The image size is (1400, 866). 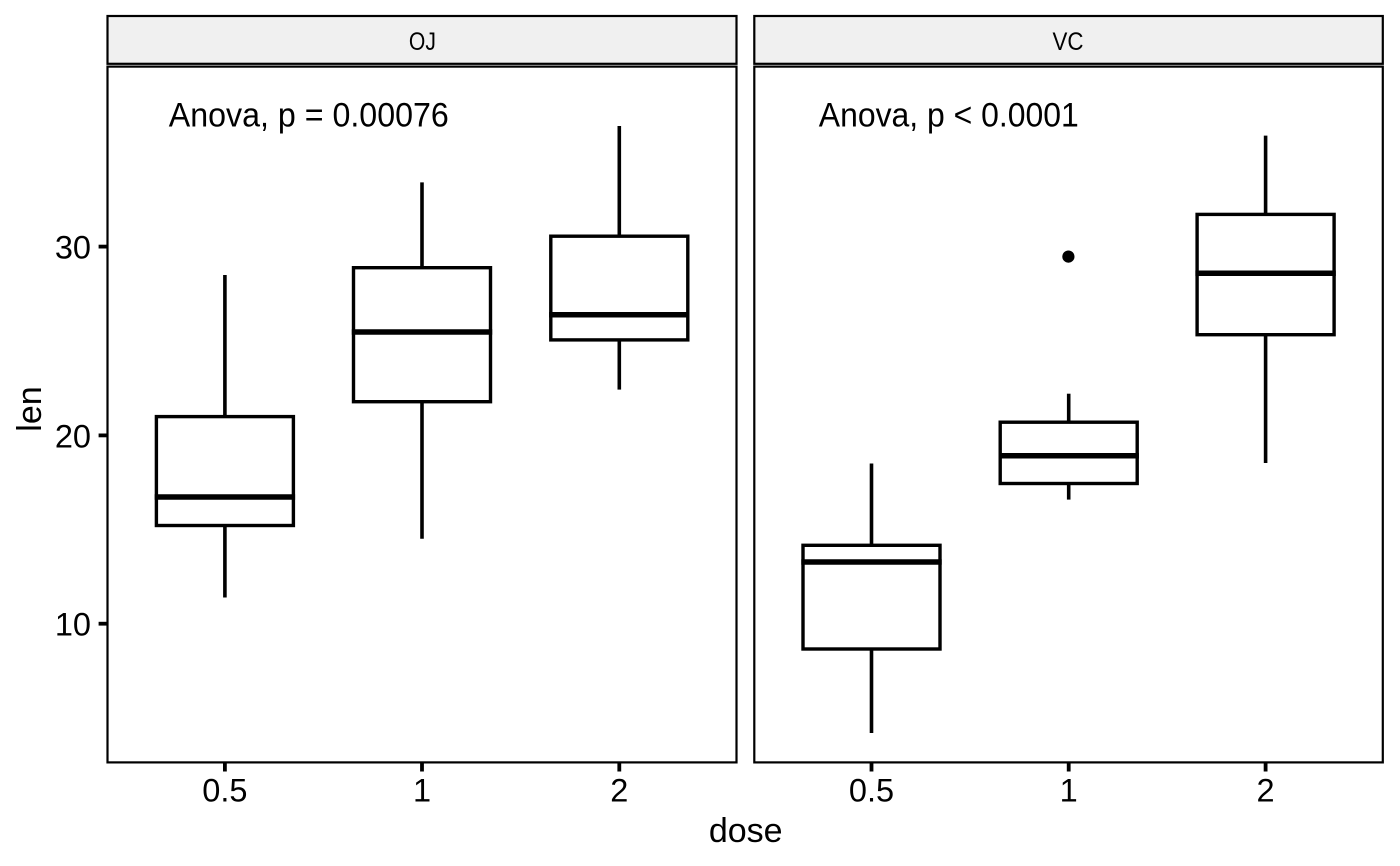 What do you see at coordinates (73, 248) in the screenshot?
I see `svg-text: 30` at bounding box center [73, 248].